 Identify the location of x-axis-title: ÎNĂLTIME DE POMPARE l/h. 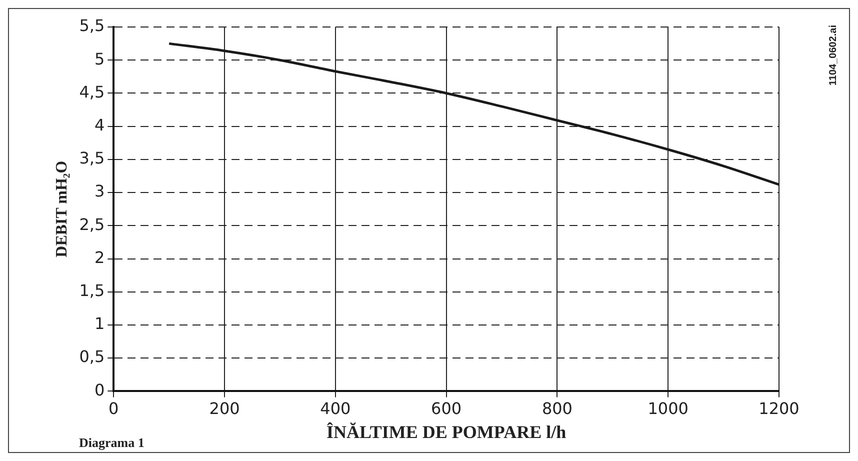
(446, 432).